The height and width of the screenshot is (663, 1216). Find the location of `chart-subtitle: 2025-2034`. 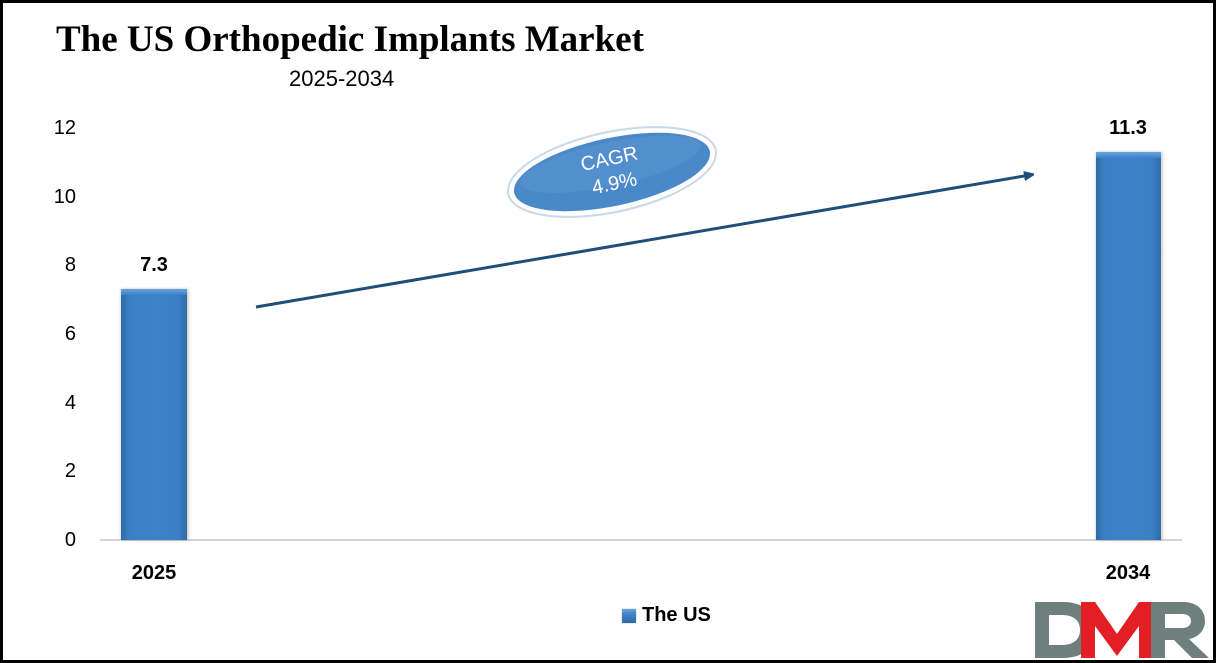

chart-subtitle: 2025-2034 is located at coordinates (342, 78).